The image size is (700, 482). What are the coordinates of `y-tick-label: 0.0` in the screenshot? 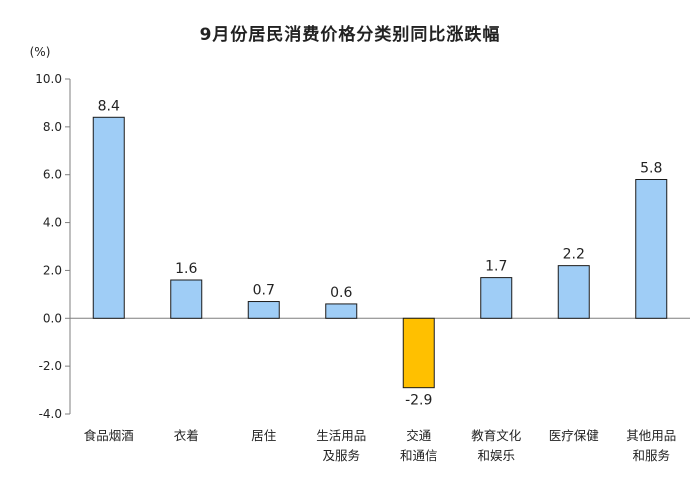 It's located at (52, 318).